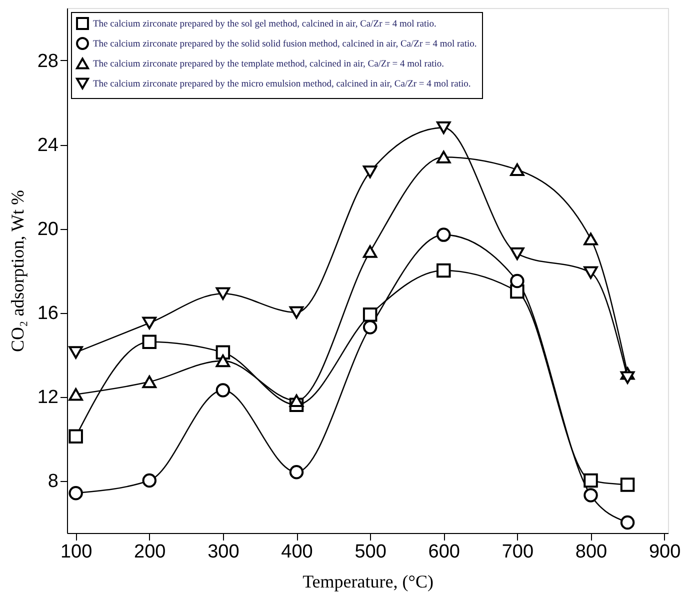  Describe the element at coordinates (150, 552) in the screenshot. I see `x-tick-label: 200` at that location.